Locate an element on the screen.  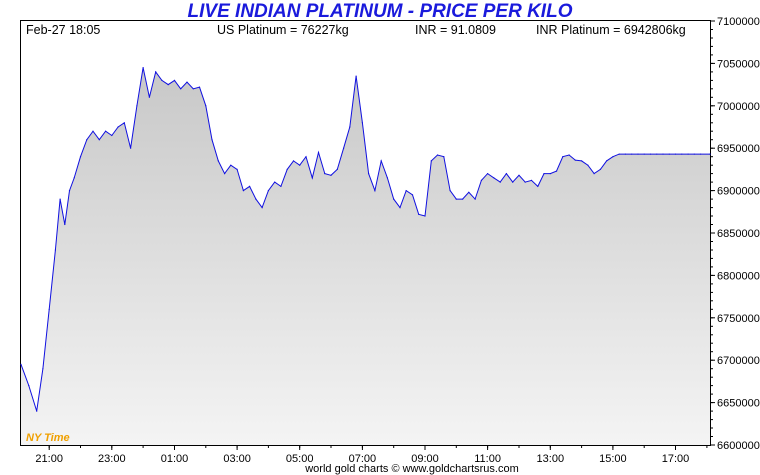
x-tick-label: 05:00 is located at coordinates (300, 459).